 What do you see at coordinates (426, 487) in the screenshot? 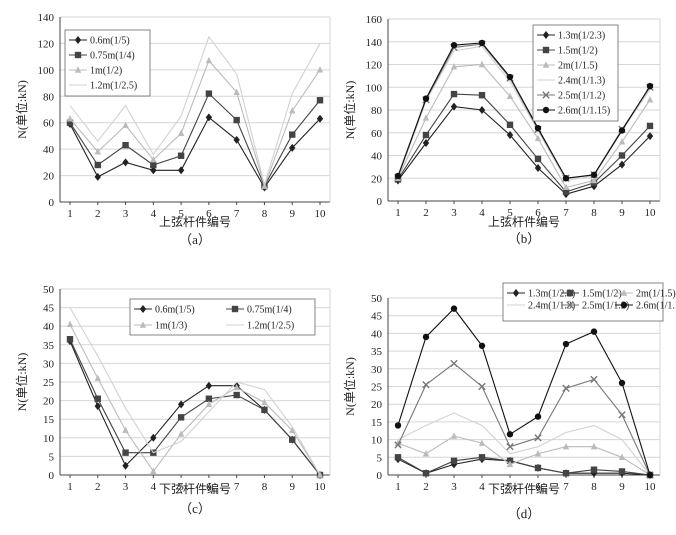
I see `x-tick-label: 2` at bounding box center [426, 487].